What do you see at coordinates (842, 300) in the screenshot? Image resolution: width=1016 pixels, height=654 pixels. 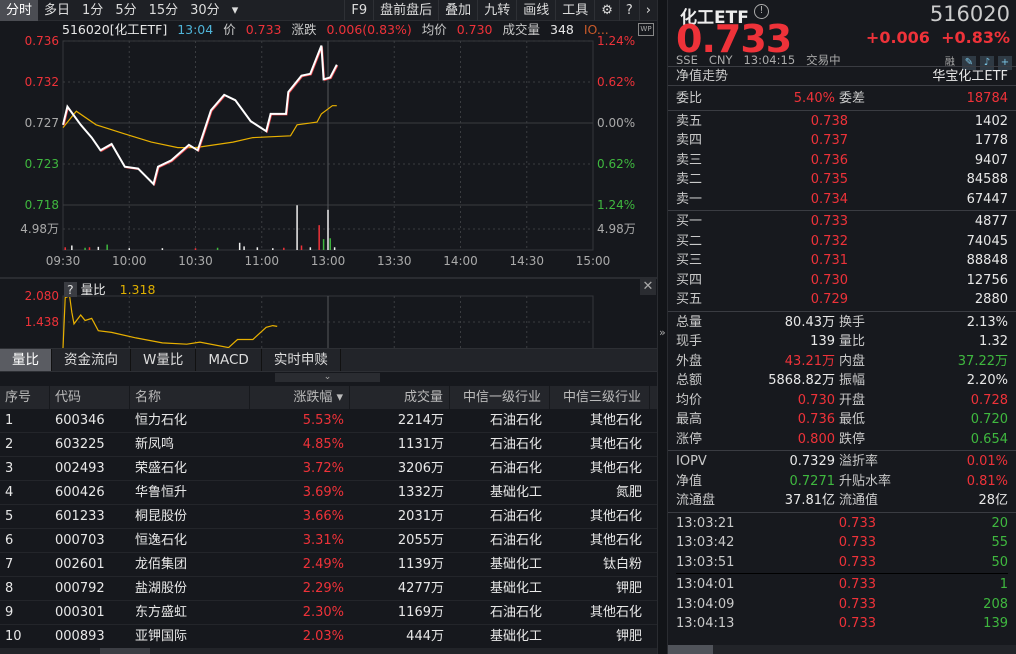 I see `bid-level: 买五 0.729 2880` at bounding box center [842, 300].